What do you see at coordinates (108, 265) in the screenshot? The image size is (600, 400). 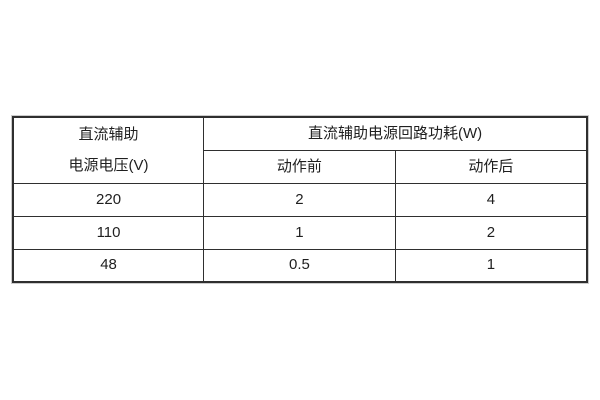 I see `voltage-cell: 48` at bounding box center [108, 265].